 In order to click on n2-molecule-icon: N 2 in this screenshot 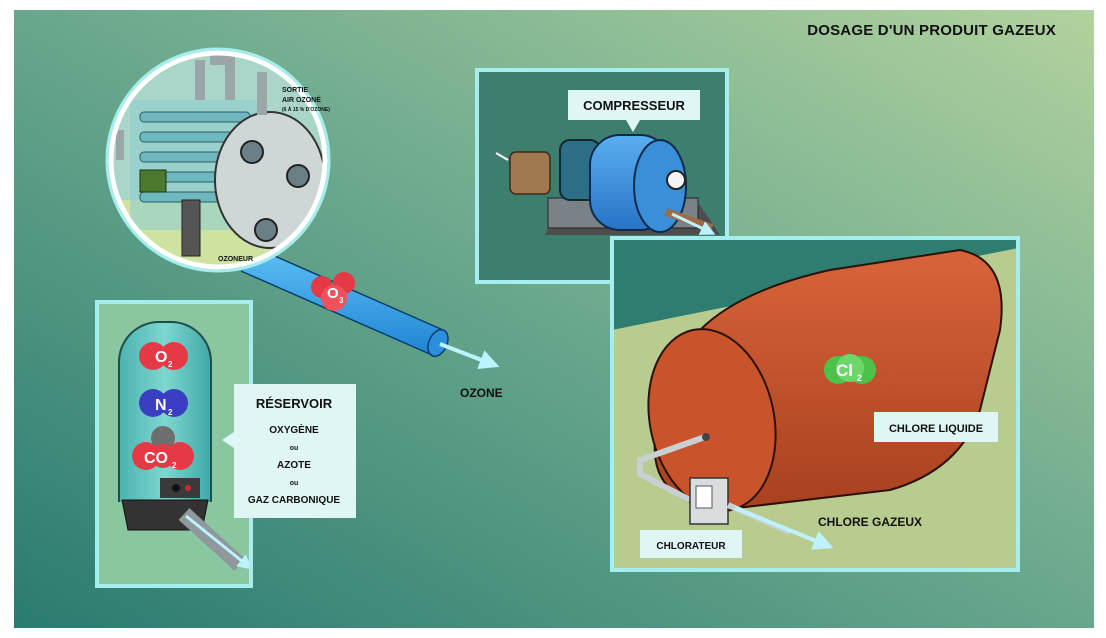, I will do `click(163, 403)`.